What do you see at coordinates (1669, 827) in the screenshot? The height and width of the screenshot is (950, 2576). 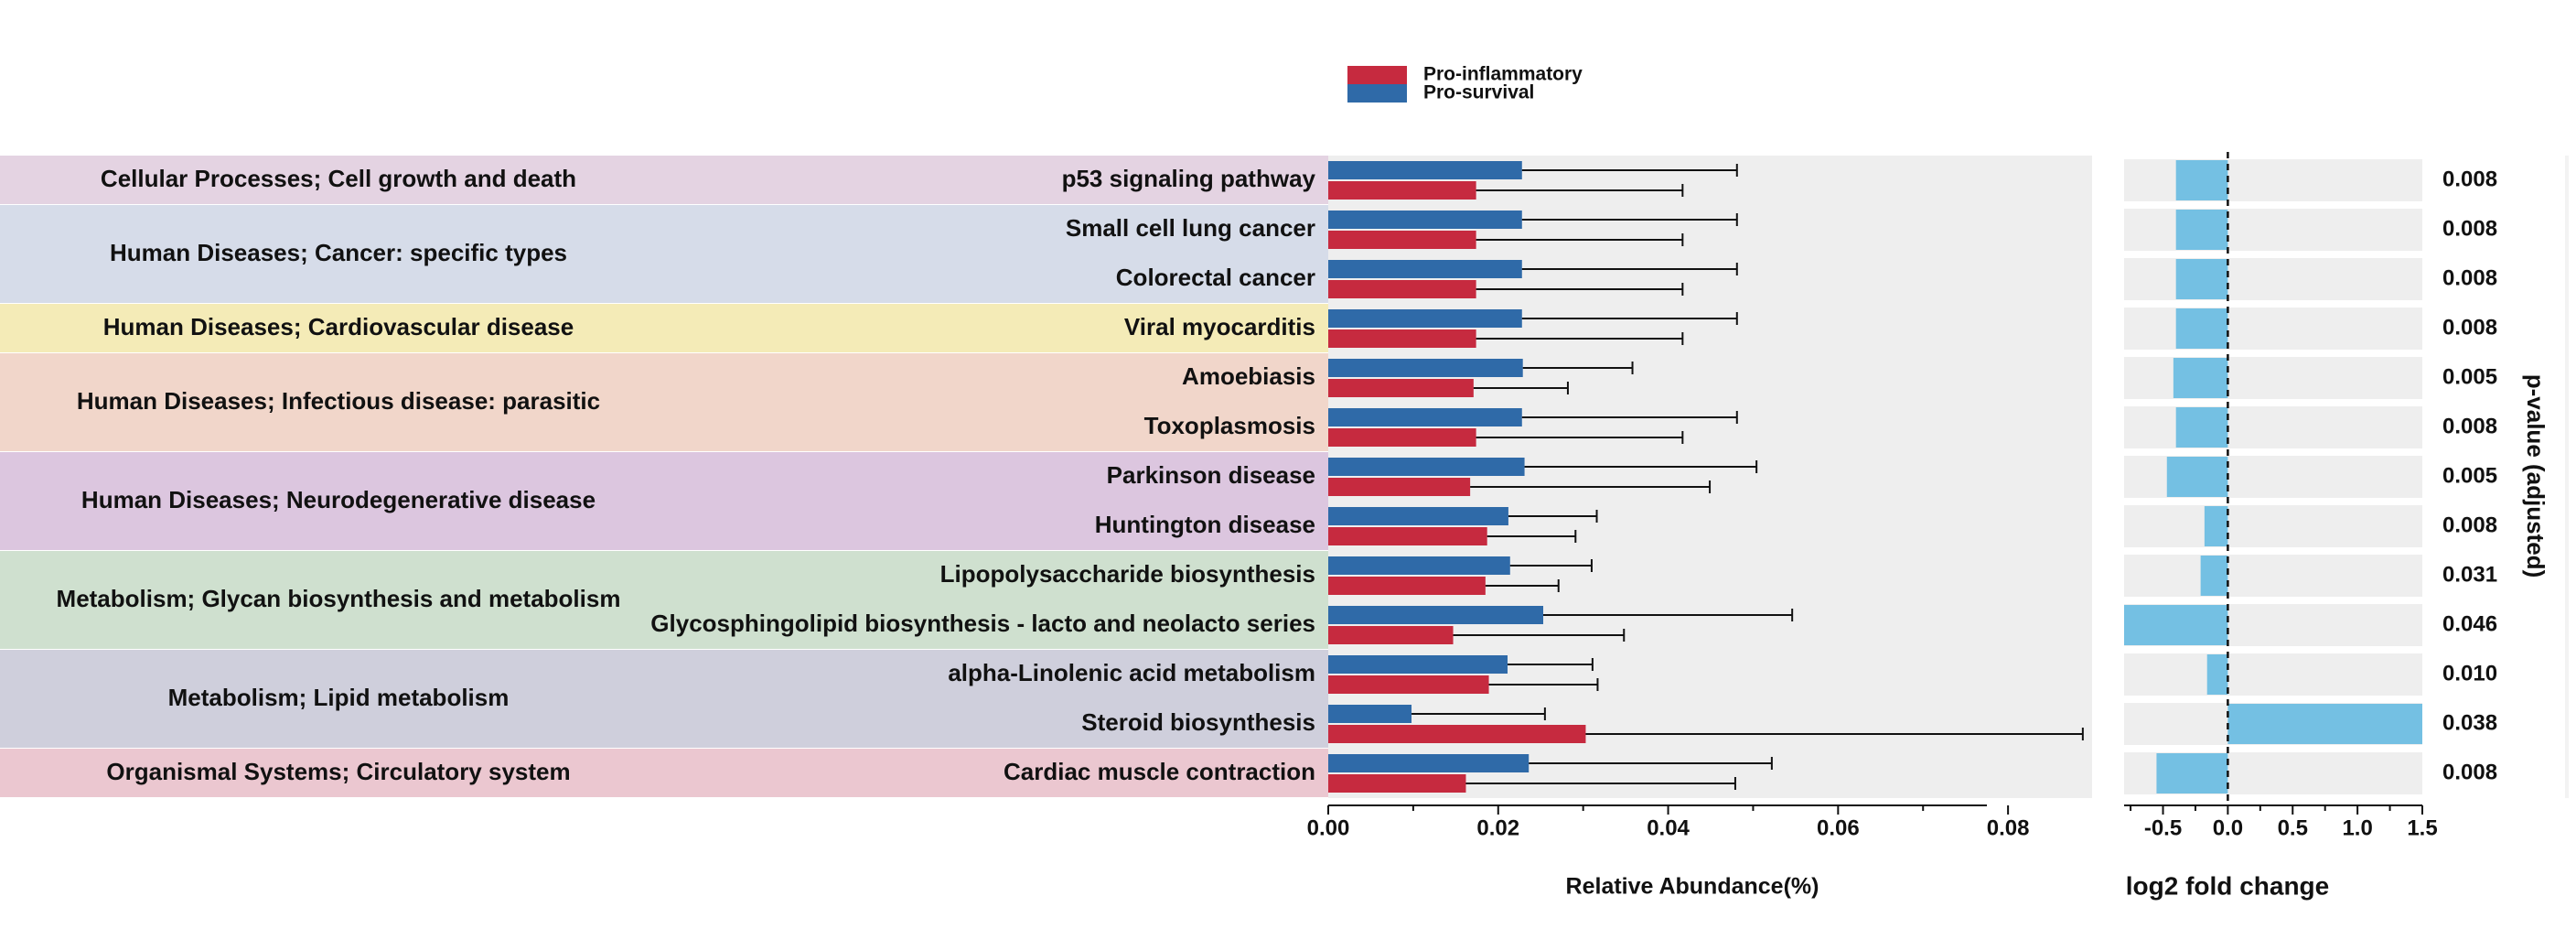 I see `x-tick-label: 0.04` at bounding box center [1669, 827].